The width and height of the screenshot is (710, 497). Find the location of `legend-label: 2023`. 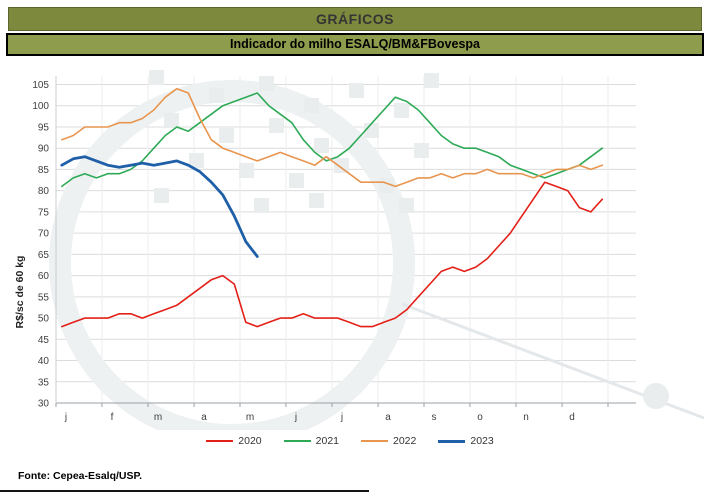

legend-label: 2023 is located at coordinates (482, 441).